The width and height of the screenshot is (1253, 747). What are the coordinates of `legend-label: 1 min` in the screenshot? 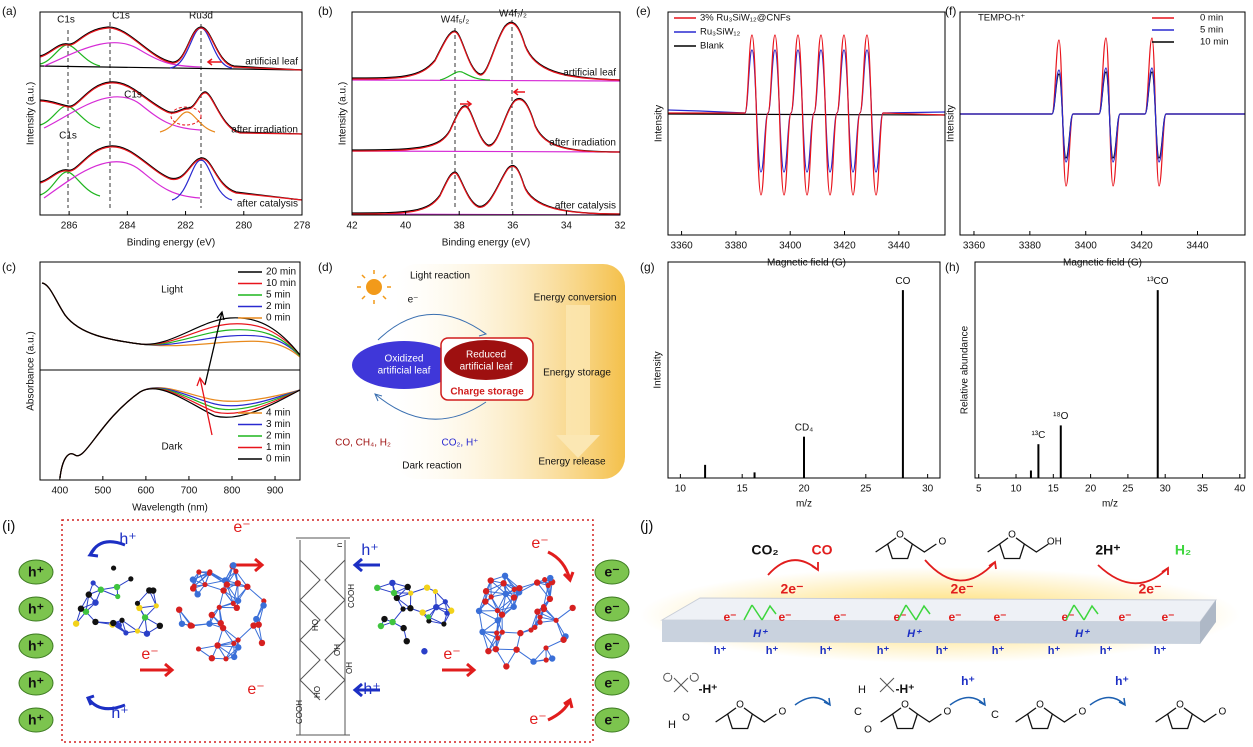 It's located at (278, 447).